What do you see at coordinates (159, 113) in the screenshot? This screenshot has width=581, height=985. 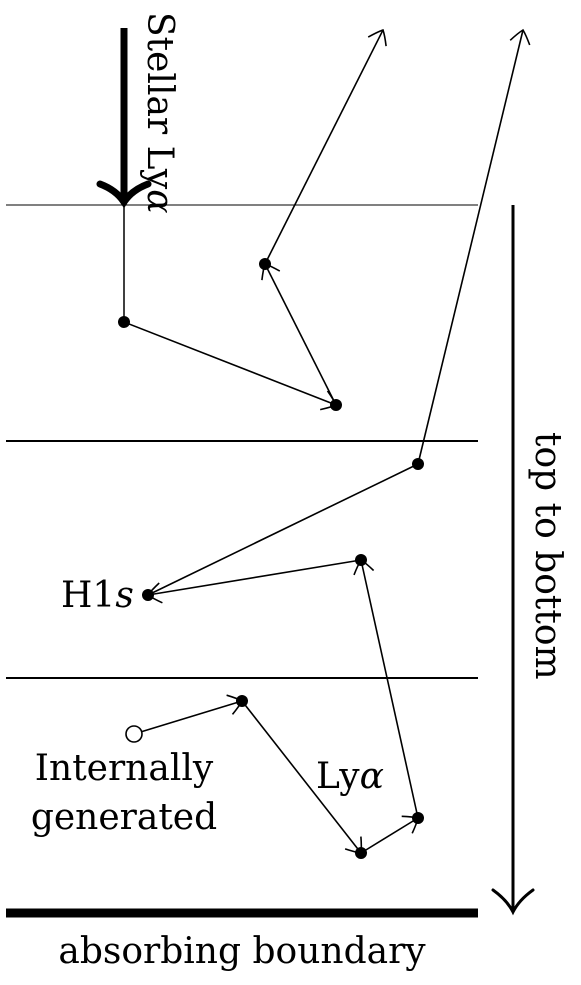 I see `stellar-lya-label: Stellar Lyα` at bounding box center [159, 113].